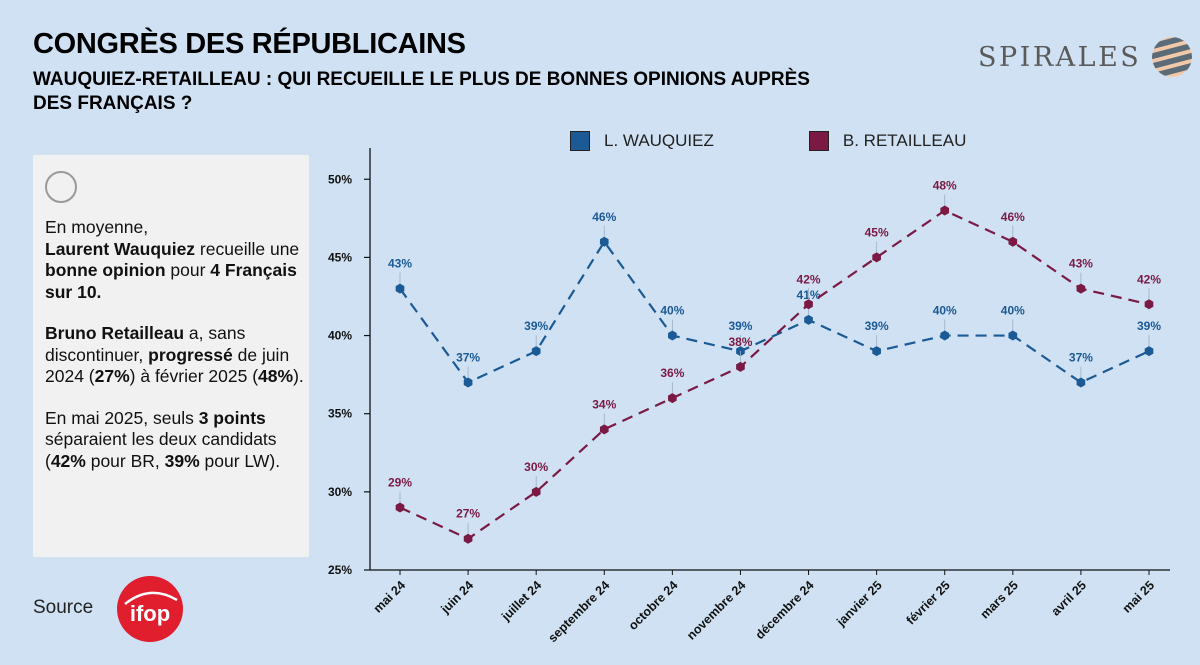 This screenshot has width=1200, height=665. I want to click on data-label: 48%, so click(945, 186).